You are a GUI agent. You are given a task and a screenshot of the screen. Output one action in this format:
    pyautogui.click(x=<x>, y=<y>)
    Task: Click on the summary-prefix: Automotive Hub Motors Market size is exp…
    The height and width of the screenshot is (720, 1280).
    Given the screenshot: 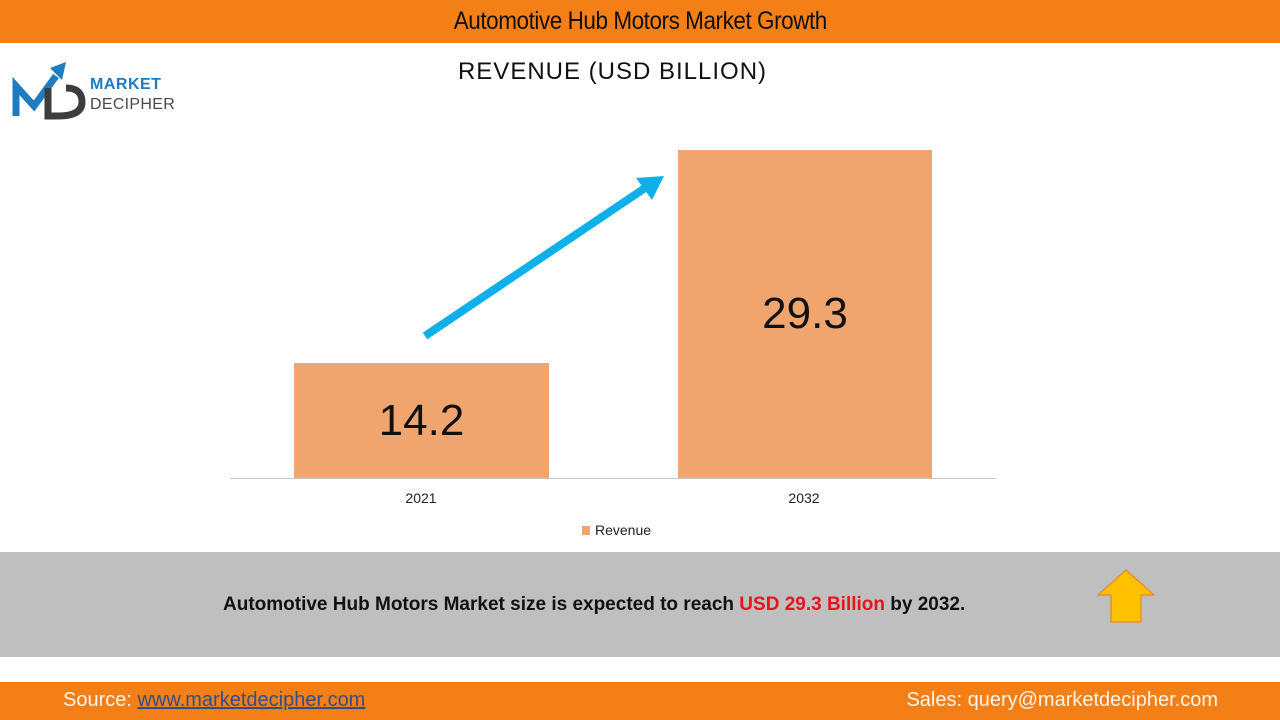 What is the action you would take?
    pyautogui.click(x=481, y=604)
    